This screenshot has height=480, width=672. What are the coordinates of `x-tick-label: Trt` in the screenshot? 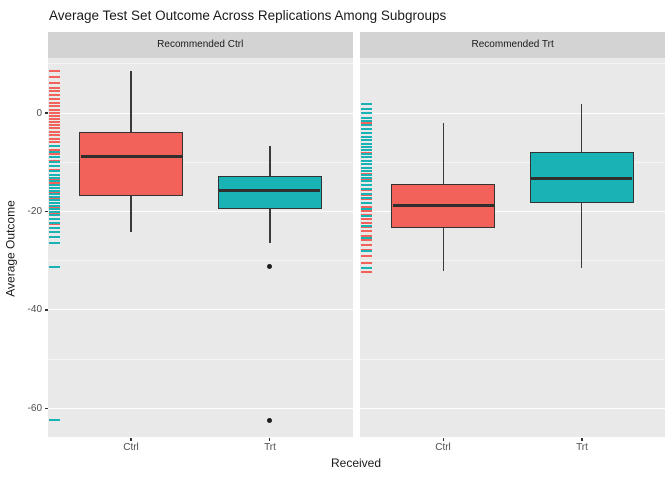 It's located at (582, 447).